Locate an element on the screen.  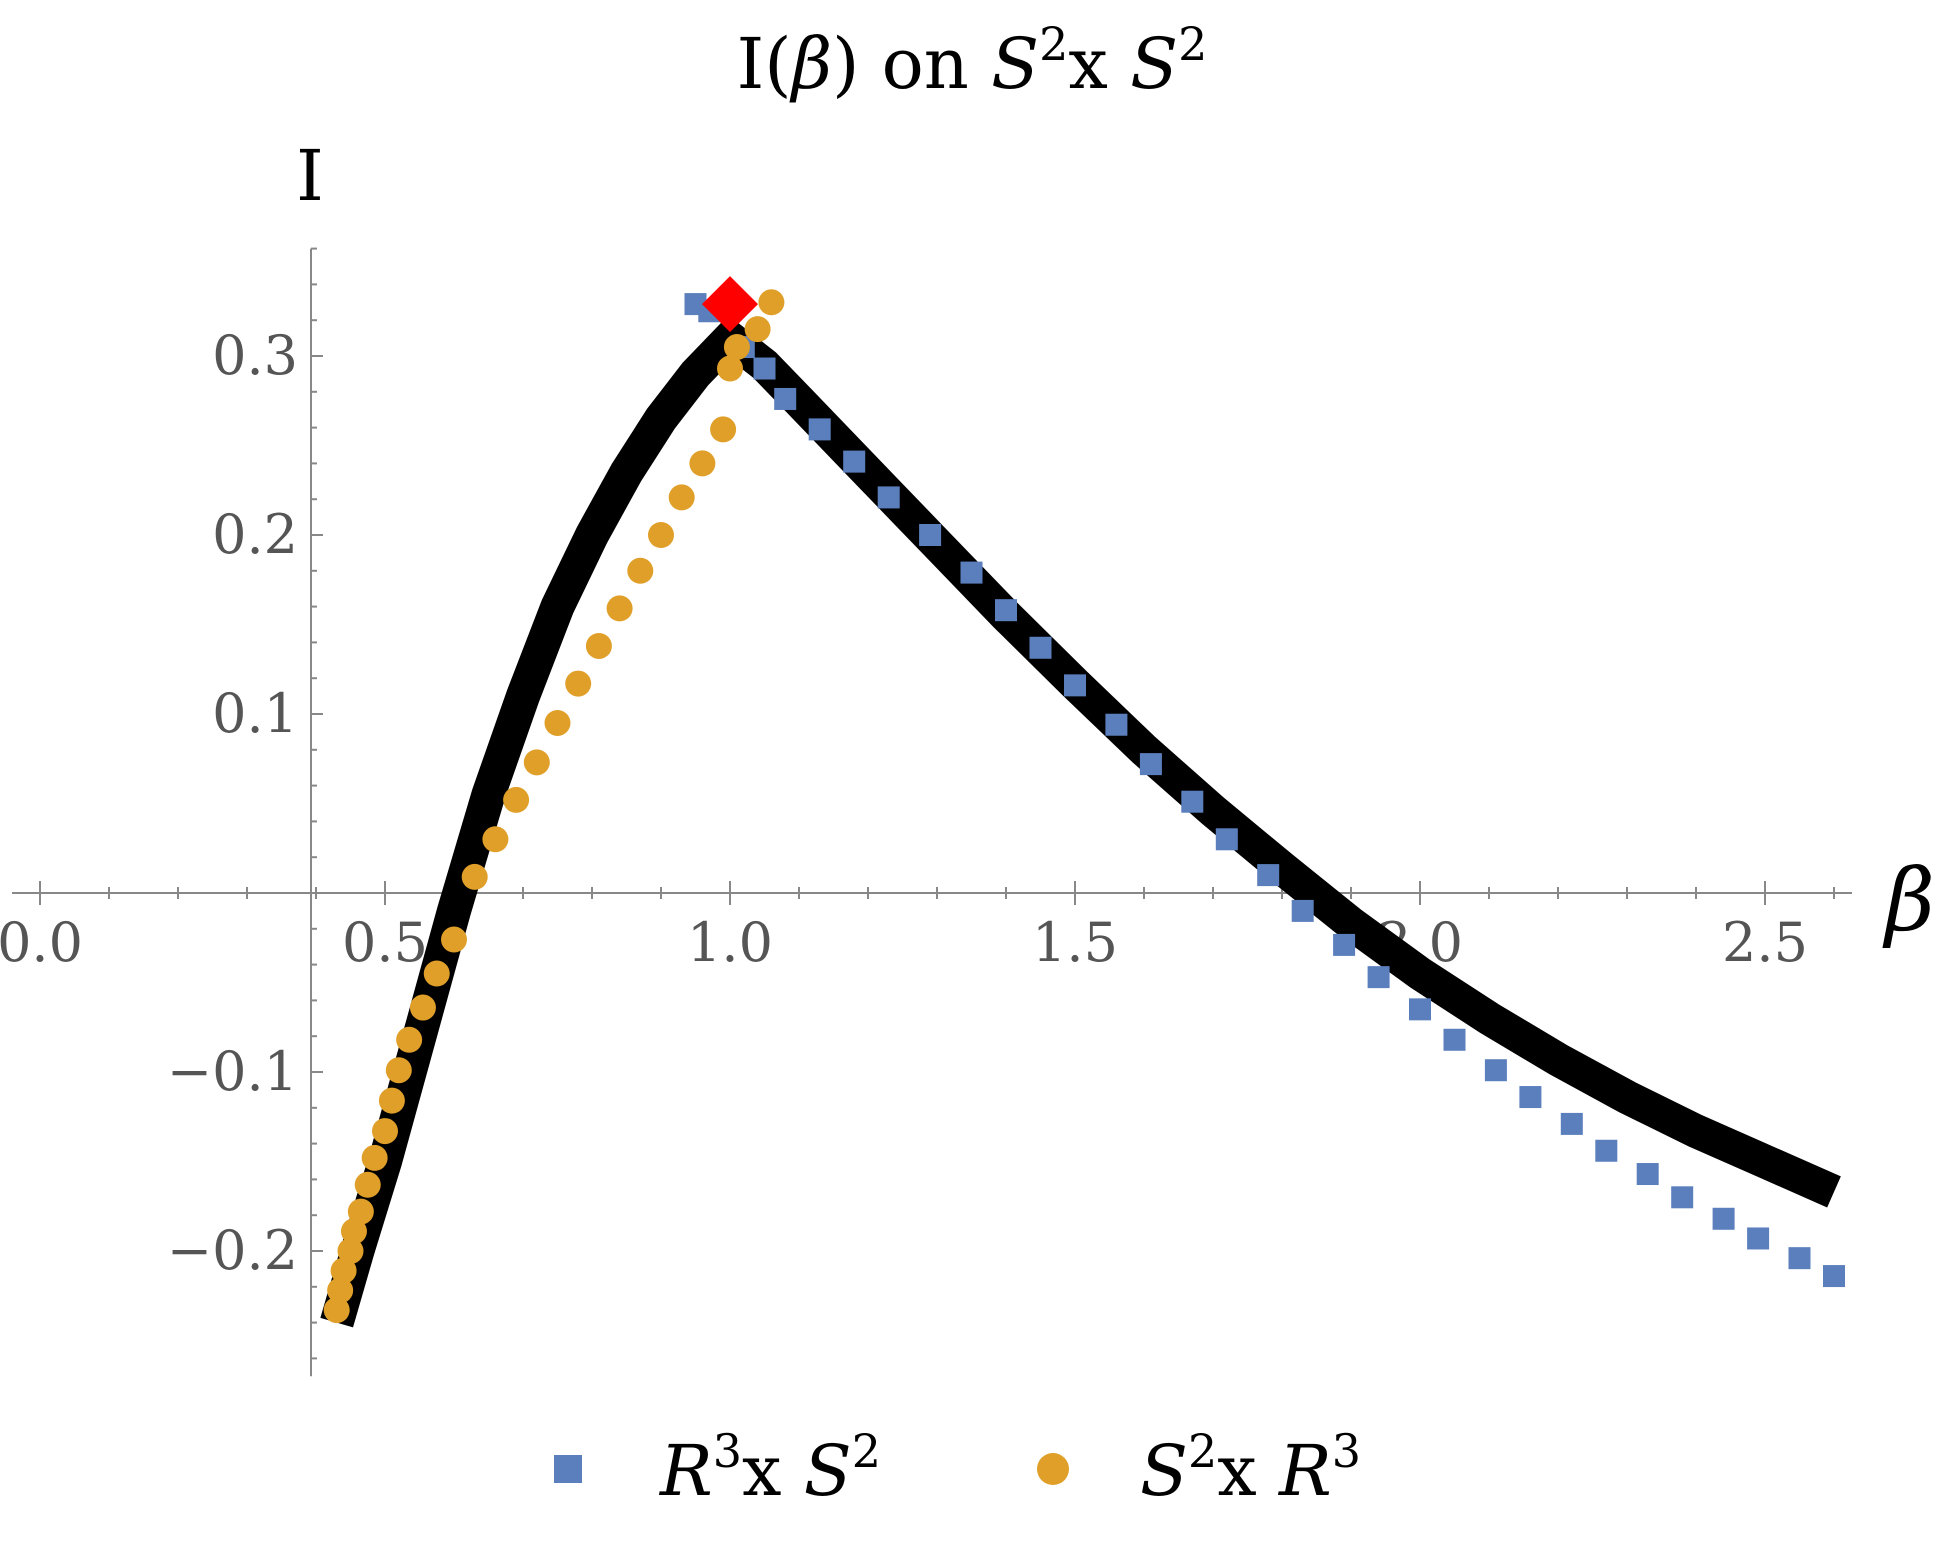
chart-title: I(β) on S2x S2 is located at coordinates (972, 61).